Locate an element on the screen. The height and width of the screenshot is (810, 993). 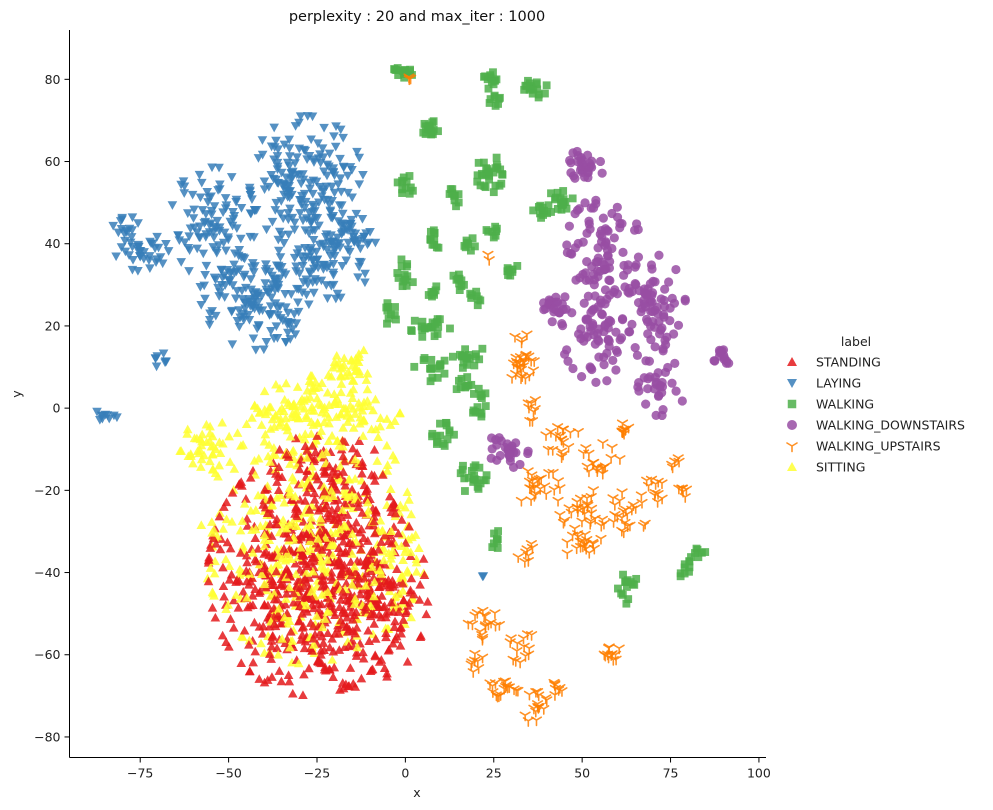
y-tick-label: 0 is located at coordinates (57, 408).